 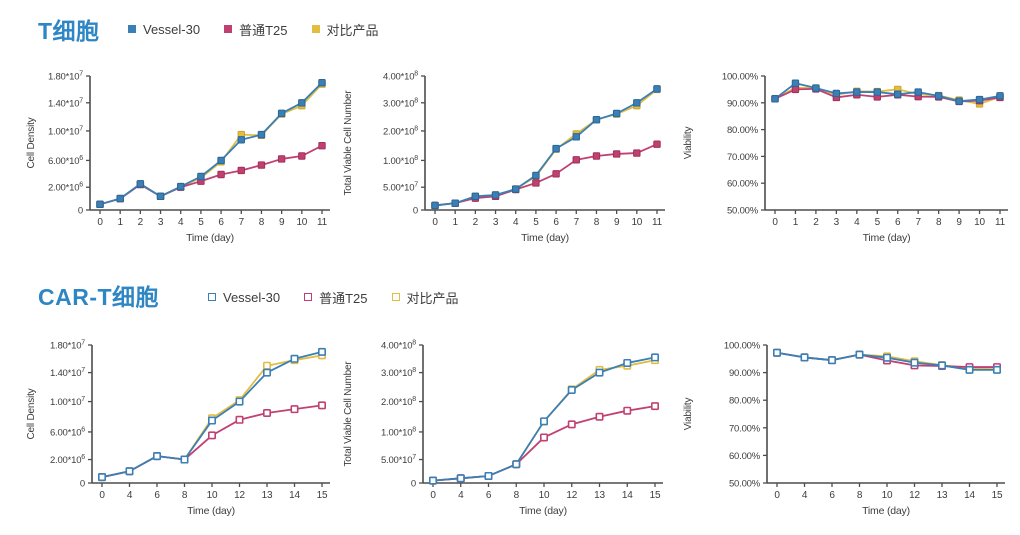 What do you see at coordinates (398, 346) in the screenshot?
I see `svg-text: 4.00*108` at bounding box center [398, 346].